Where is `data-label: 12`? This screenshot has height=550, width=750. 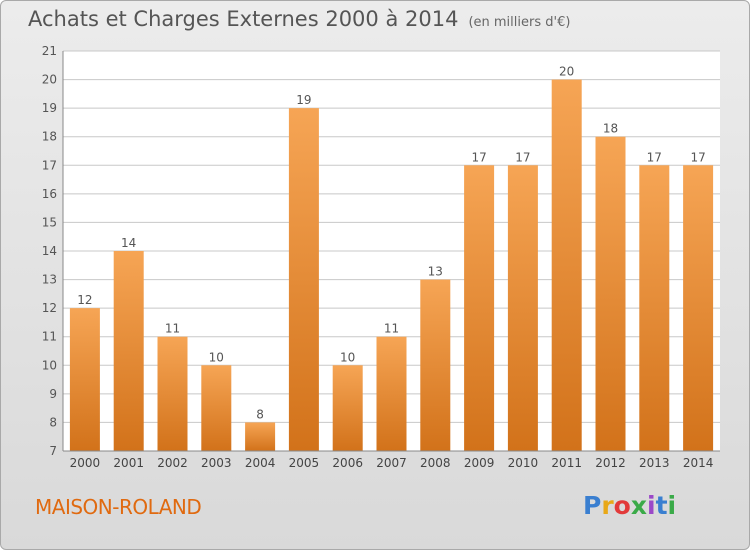 data-label: 12 is located at coordinates (84, 300).